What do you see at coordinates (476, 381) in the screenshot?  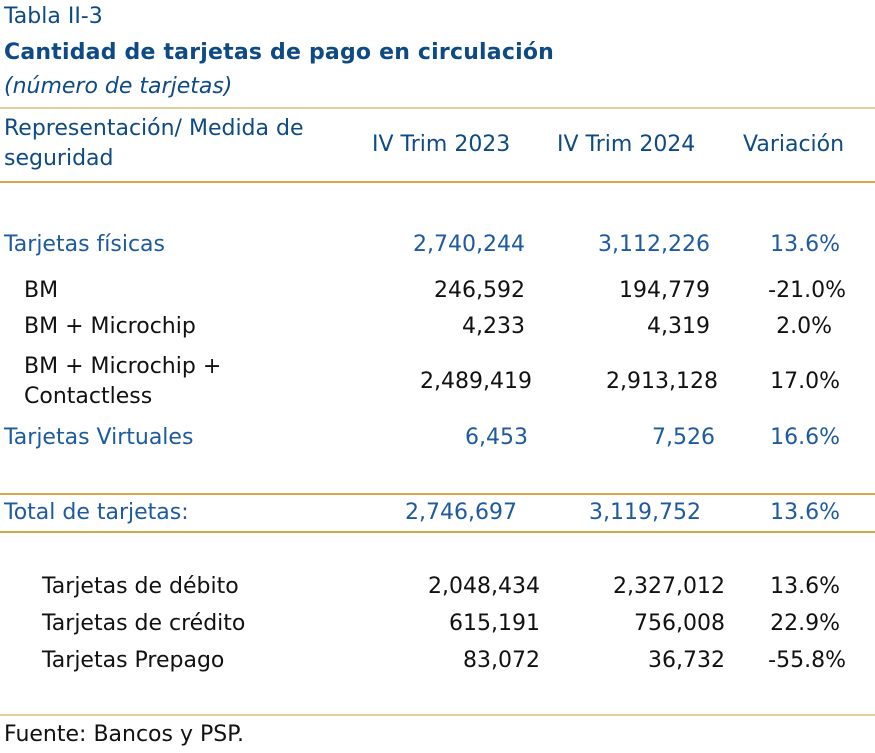 I see `cell-2023: 2,489,419` at bounding box center [476, 381].